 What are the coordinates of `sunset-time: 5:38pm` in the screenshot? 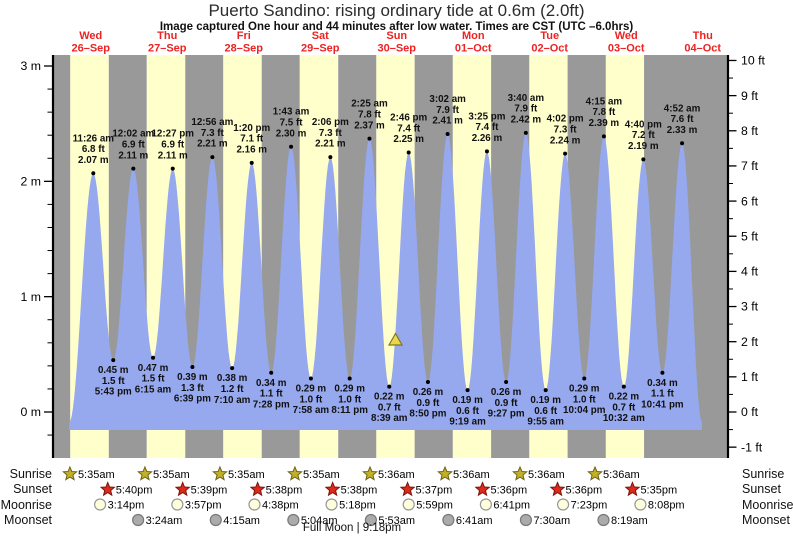 It's located at (359, 491).